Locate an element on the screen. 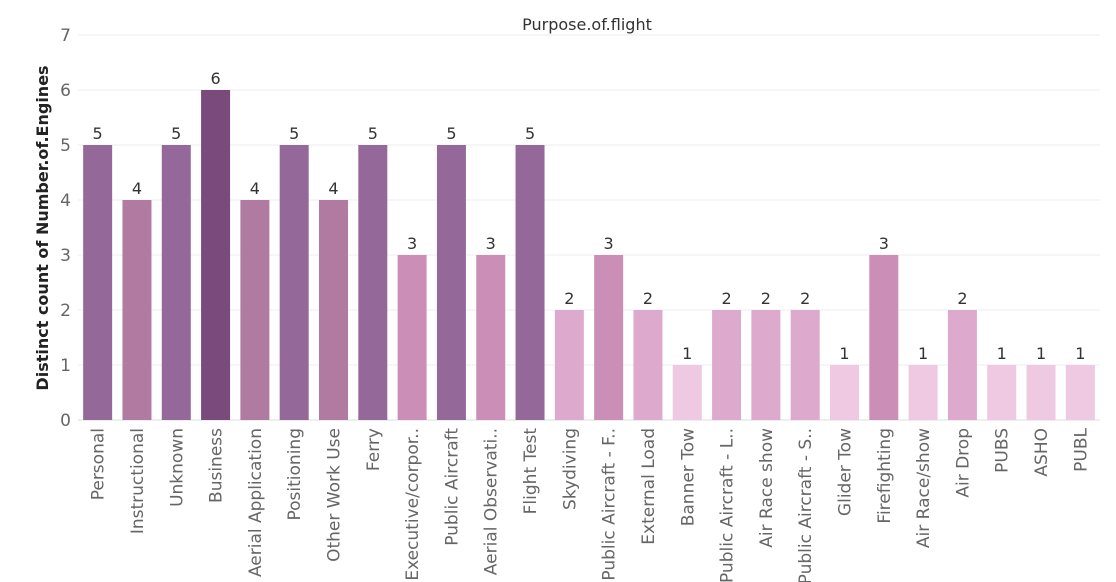  x-tick-label: Positioning is located at coordinates (295, 474).